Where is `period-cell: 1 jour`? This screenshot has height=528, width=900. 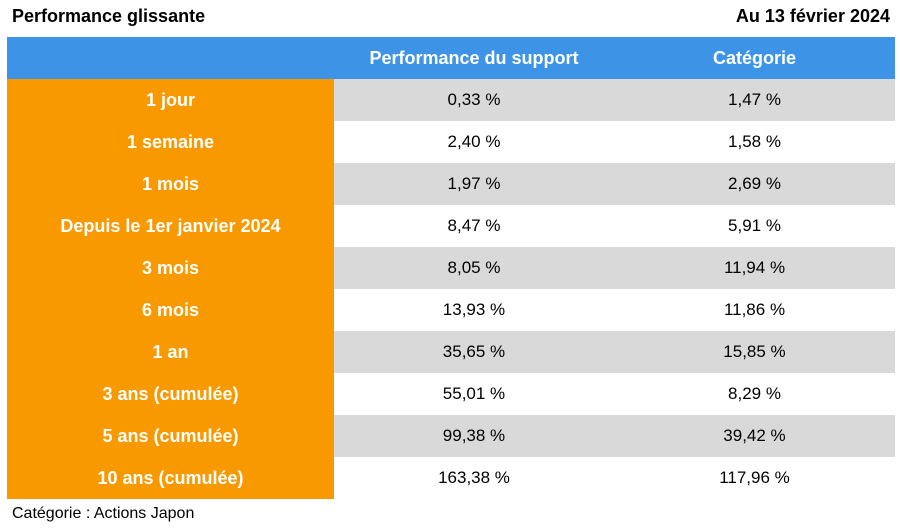 period-cell: 1 jour is located at coordinates (170, 100).